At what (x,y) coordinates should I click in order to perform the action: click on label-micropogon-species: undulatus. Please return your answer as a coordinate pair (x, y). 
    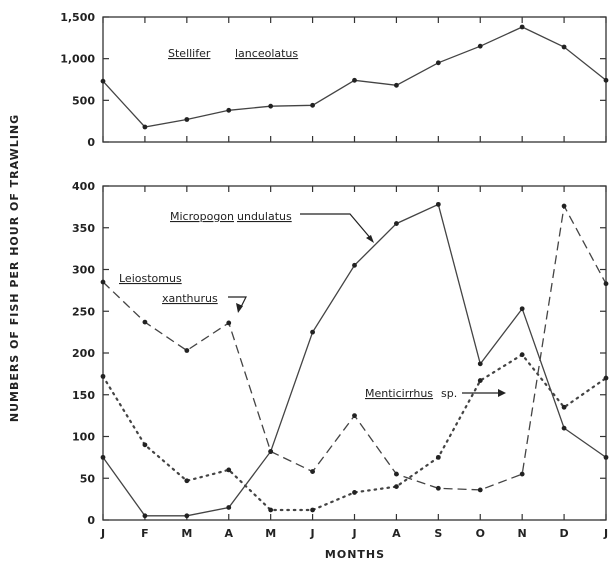
    Looking at the image, I should click on (264, 216).